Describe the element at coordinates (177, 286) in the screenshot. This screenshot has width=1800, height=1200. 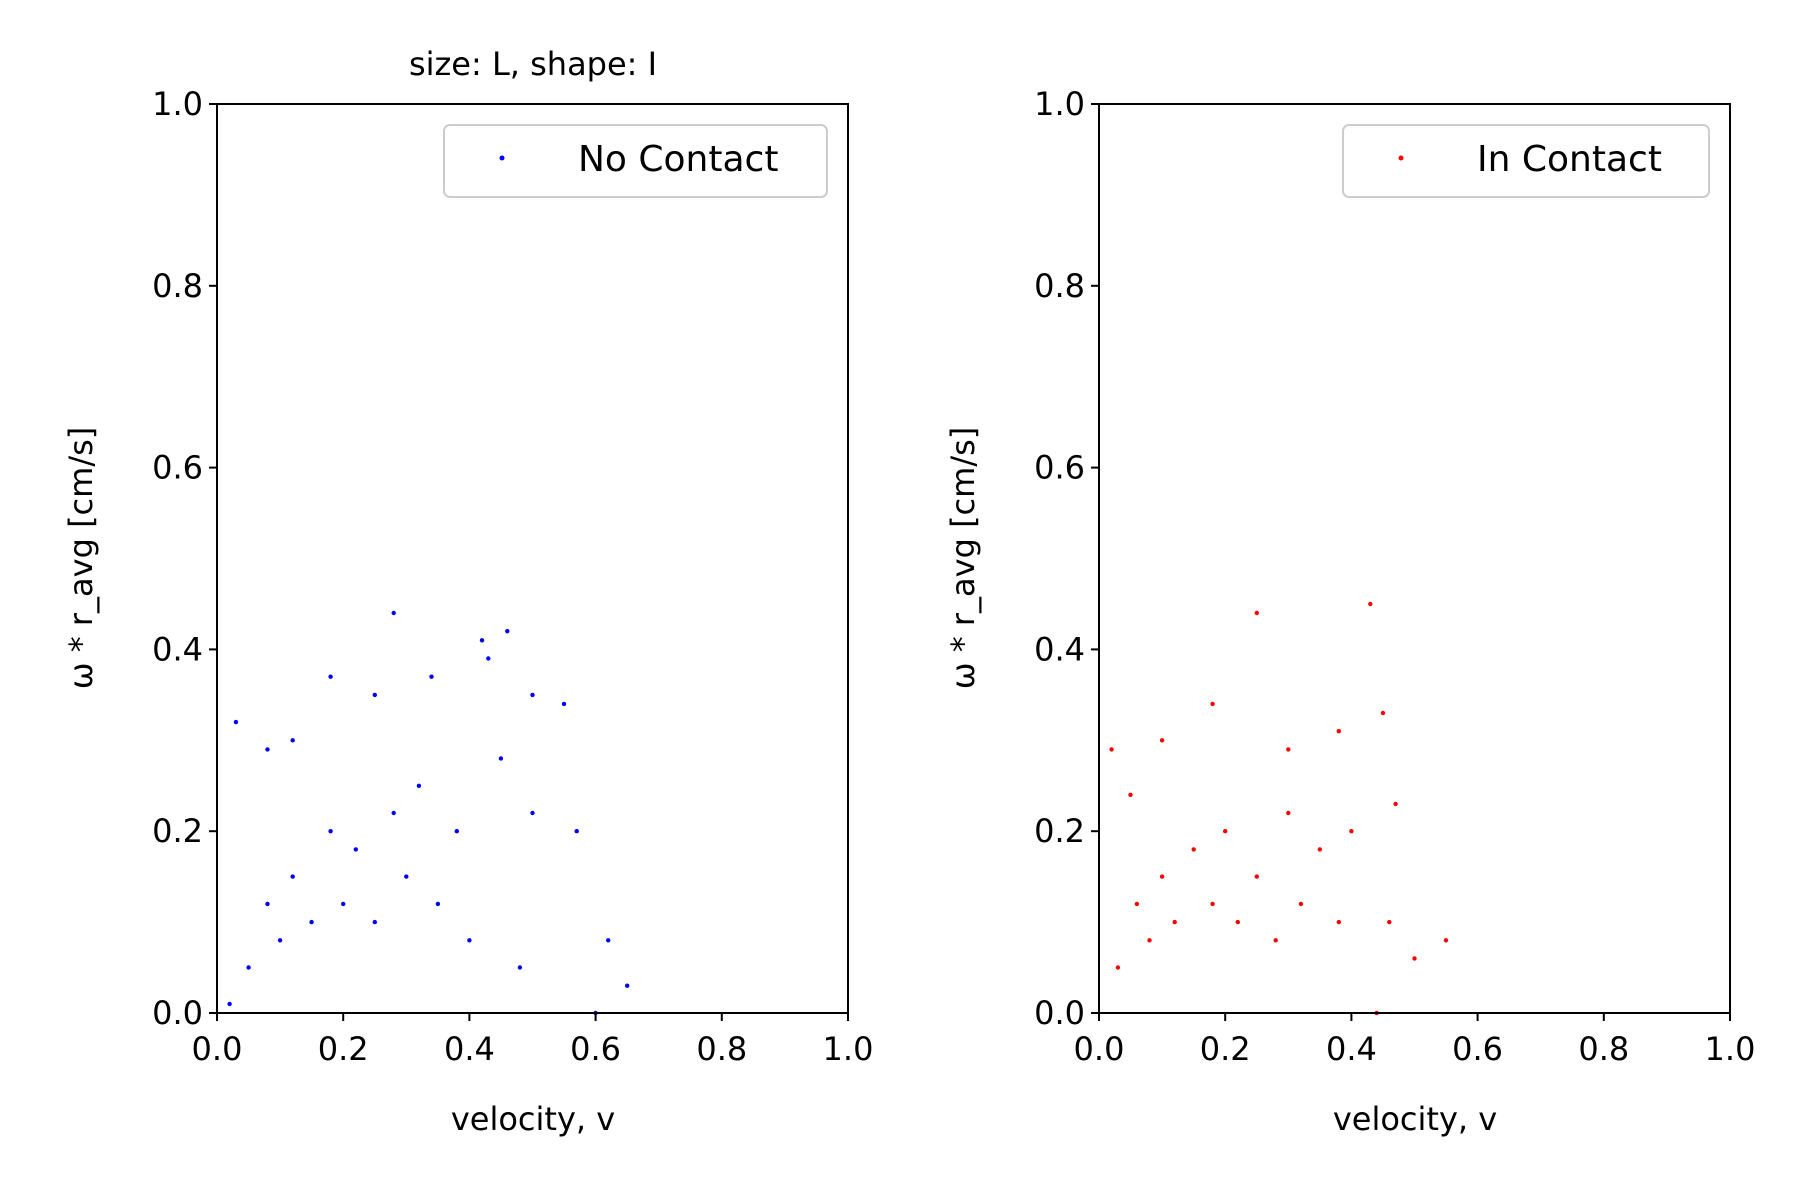
I see `y-tick-label: 0.8` at that location.